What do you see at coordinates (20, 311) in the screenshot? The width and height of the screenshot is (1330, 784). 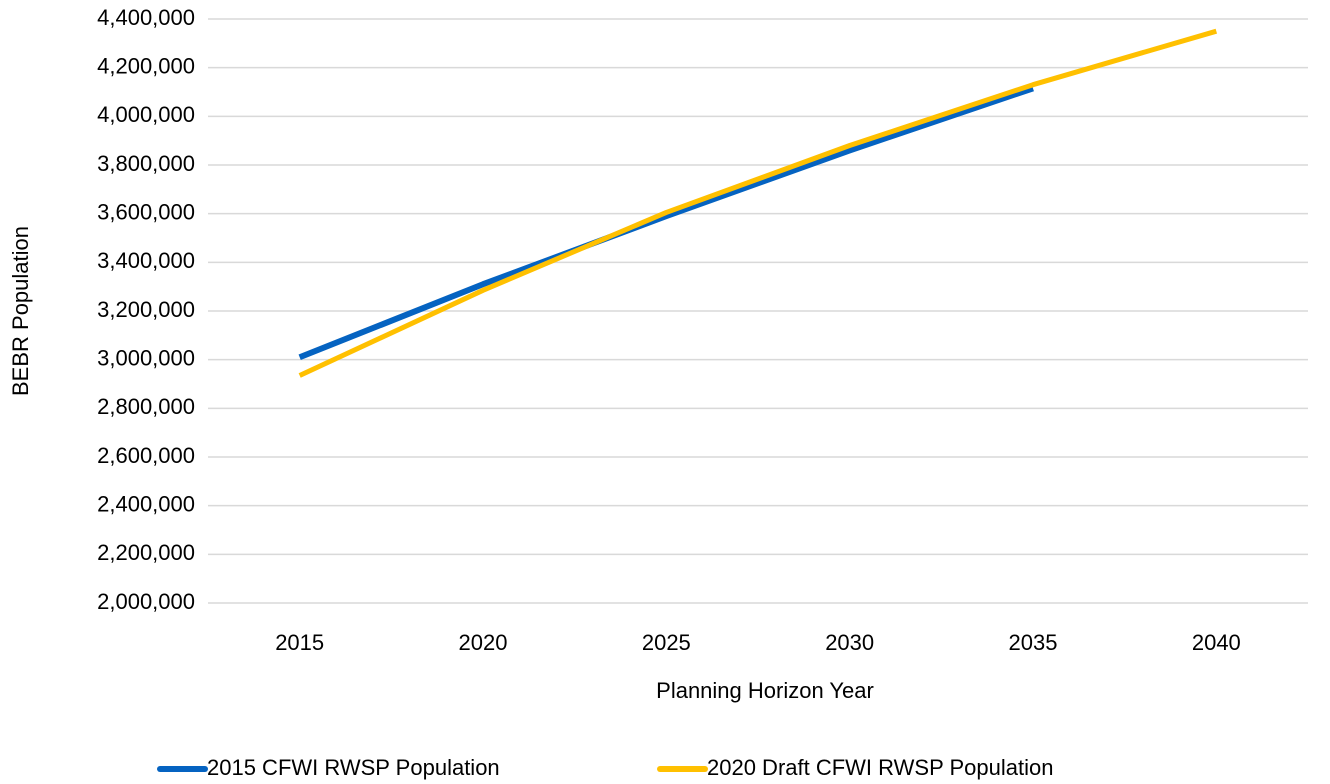 I see `y-axis-title: BEBR Population` at bounding box center [20, 311].